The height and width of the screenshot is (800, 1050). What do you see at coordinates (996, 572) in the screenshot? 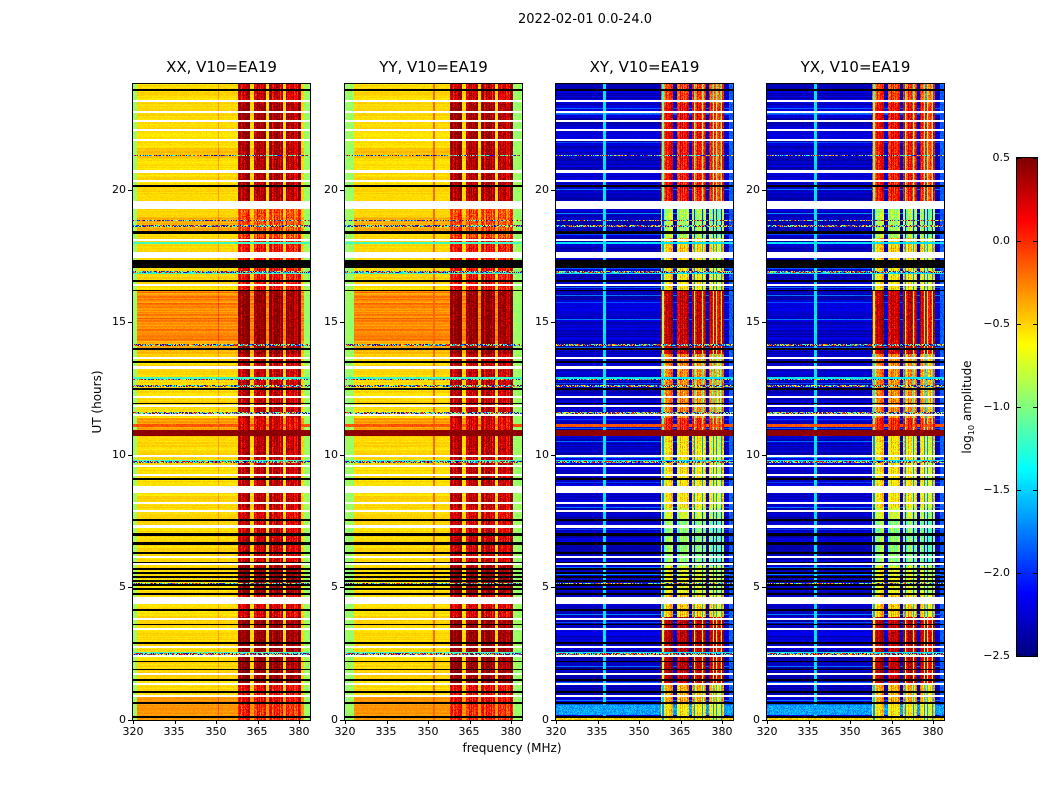
I see `colorbar-tick-label: −2.0` at bounding box center [996, 572].